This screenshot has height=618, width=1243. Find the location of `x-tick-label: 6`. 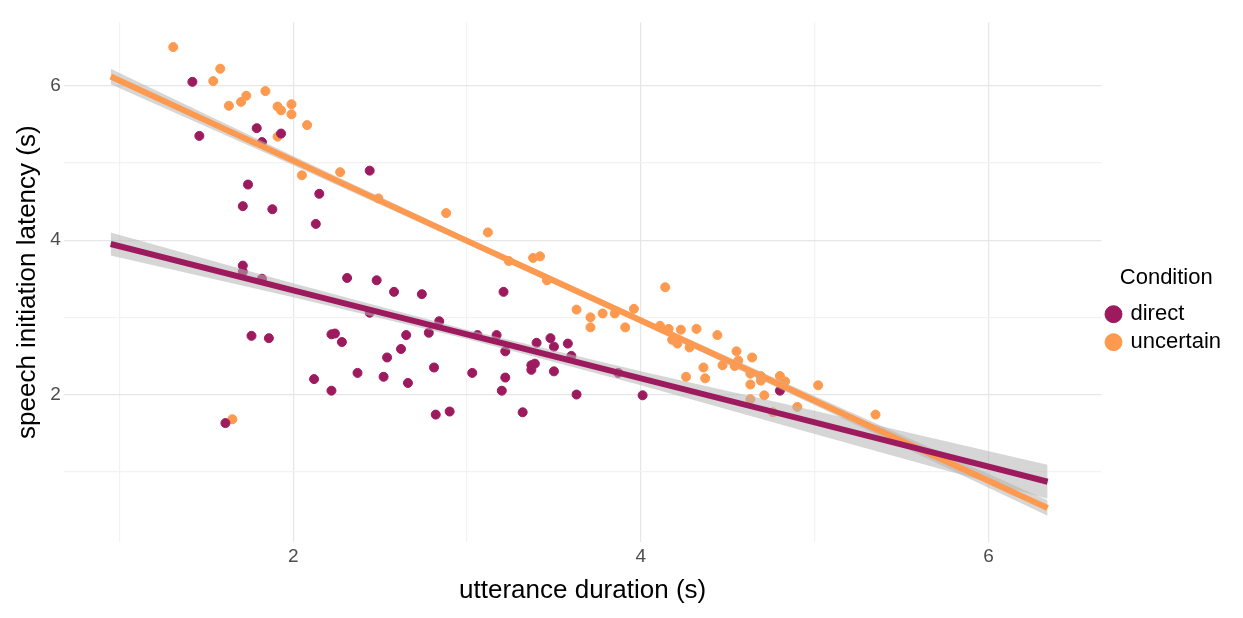

x-tick-label: 6 is located at coordinates (988, 555).